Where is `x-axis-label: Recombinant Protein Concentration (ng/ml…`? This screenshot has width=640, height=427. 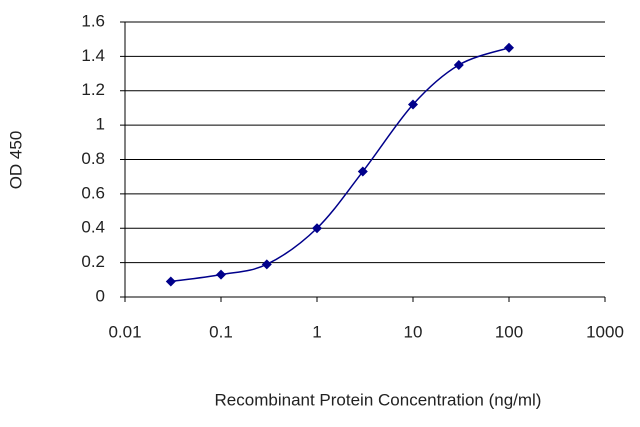
x-axis-label: Recombinant Protein Concentration (ng/ml… is located at coordinates (378, 399).